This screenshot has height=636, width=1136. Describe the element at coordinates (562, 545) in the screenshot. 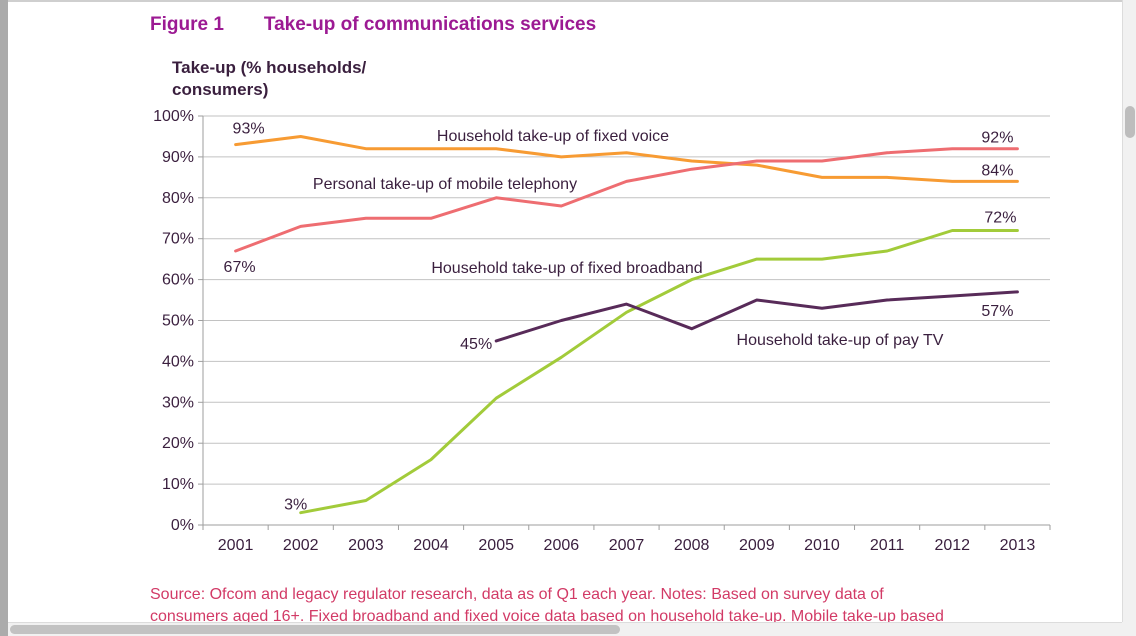

I see `x-tick-label: 2006` at that location.